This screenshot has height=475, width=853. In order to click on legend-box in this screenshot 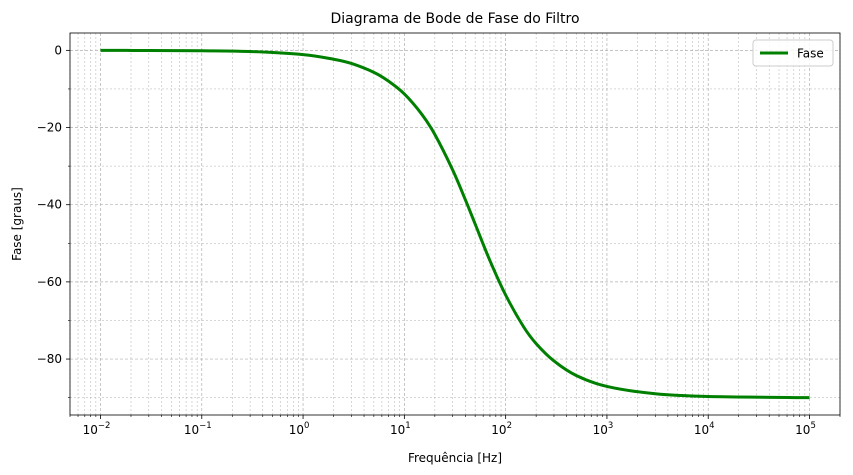, I will do `click(793, 53)`.